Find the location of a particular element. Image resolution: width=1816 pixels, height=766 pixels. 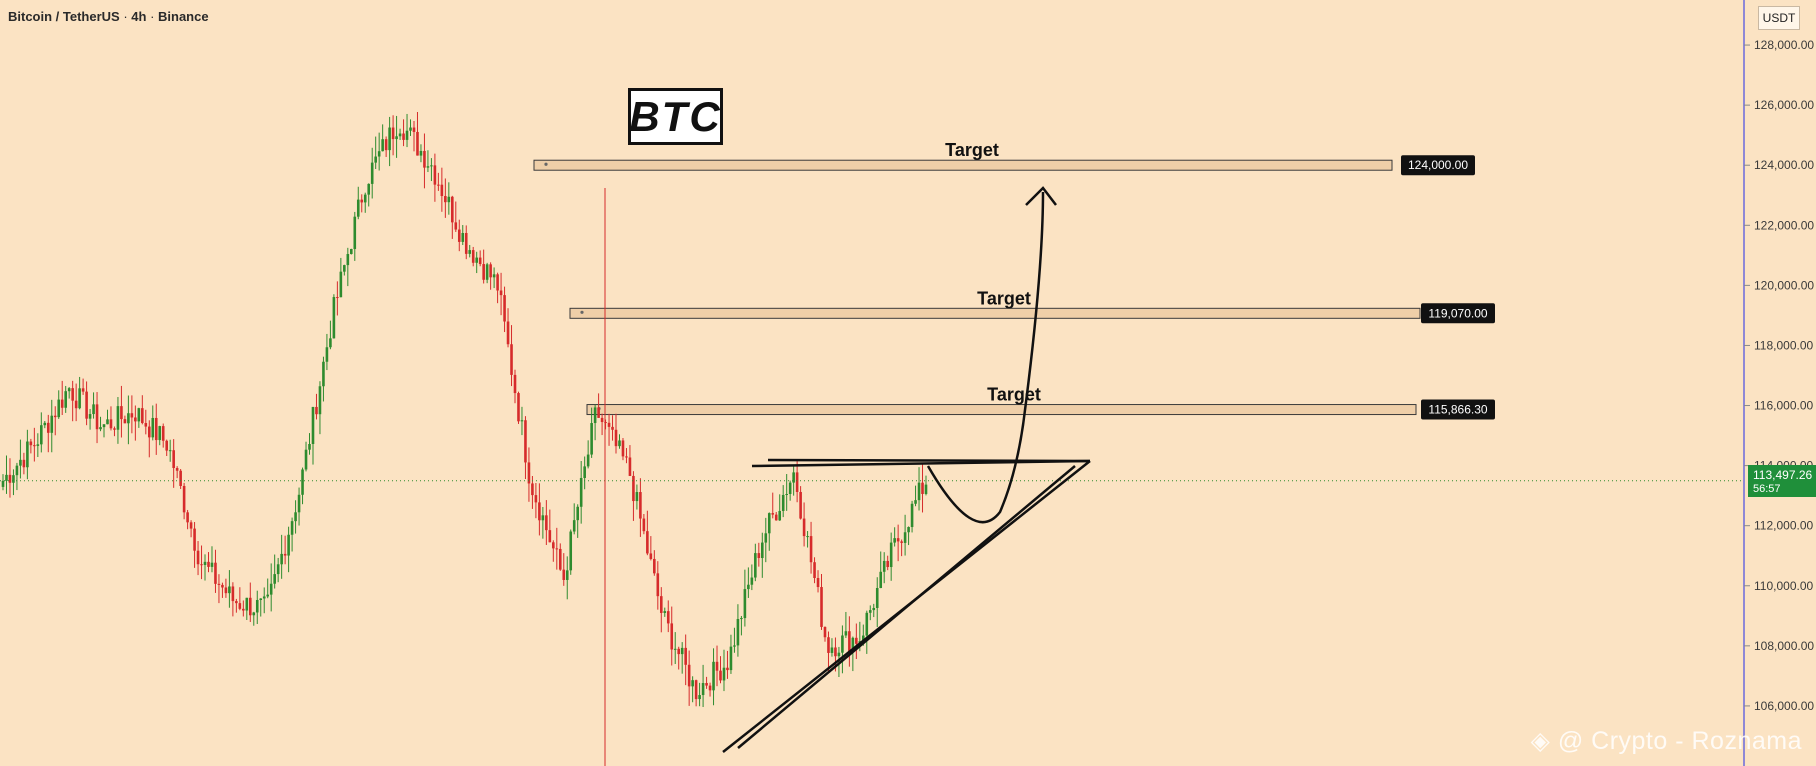

axis-tick-label: 118,000.00 is located at coordinates (1783, 345).